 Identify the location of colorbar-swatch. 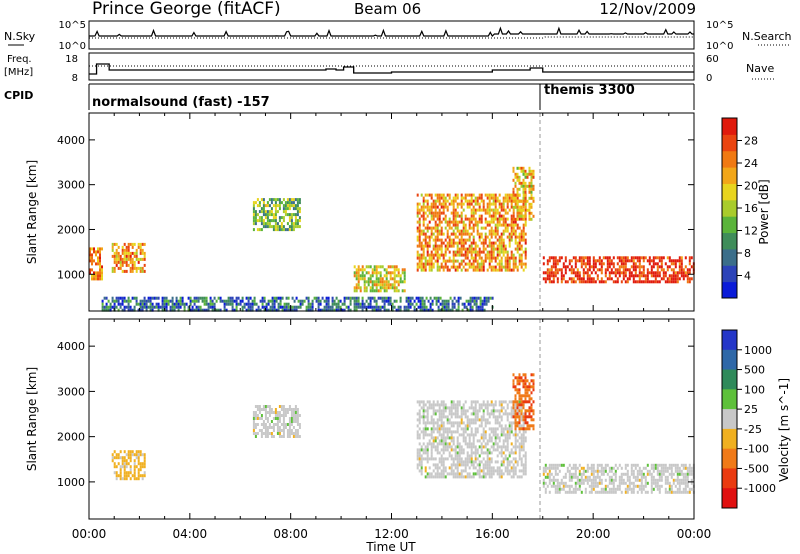
(729, 274).